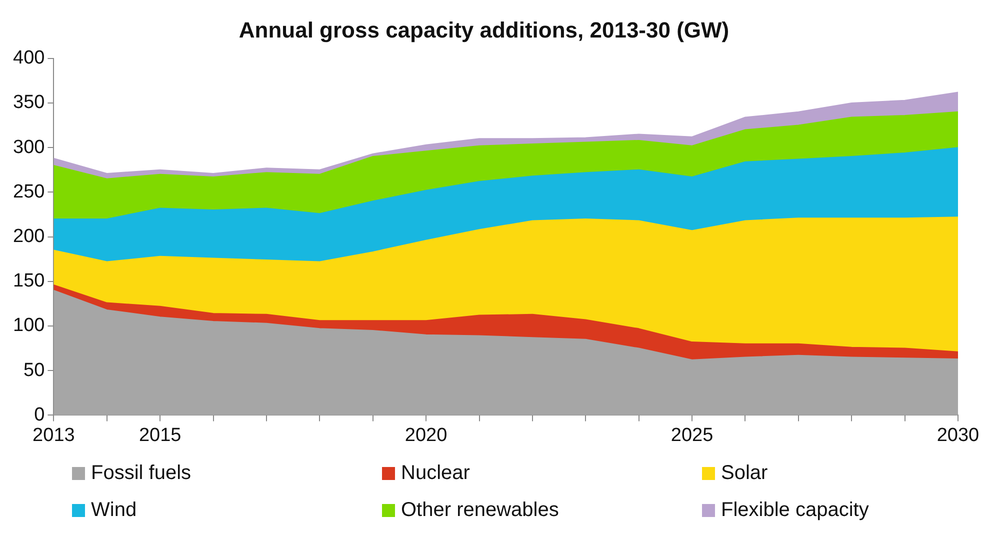 This screenshot has height=541, width=994. I want to click on y-tick-label: 150, so click(29, 281).